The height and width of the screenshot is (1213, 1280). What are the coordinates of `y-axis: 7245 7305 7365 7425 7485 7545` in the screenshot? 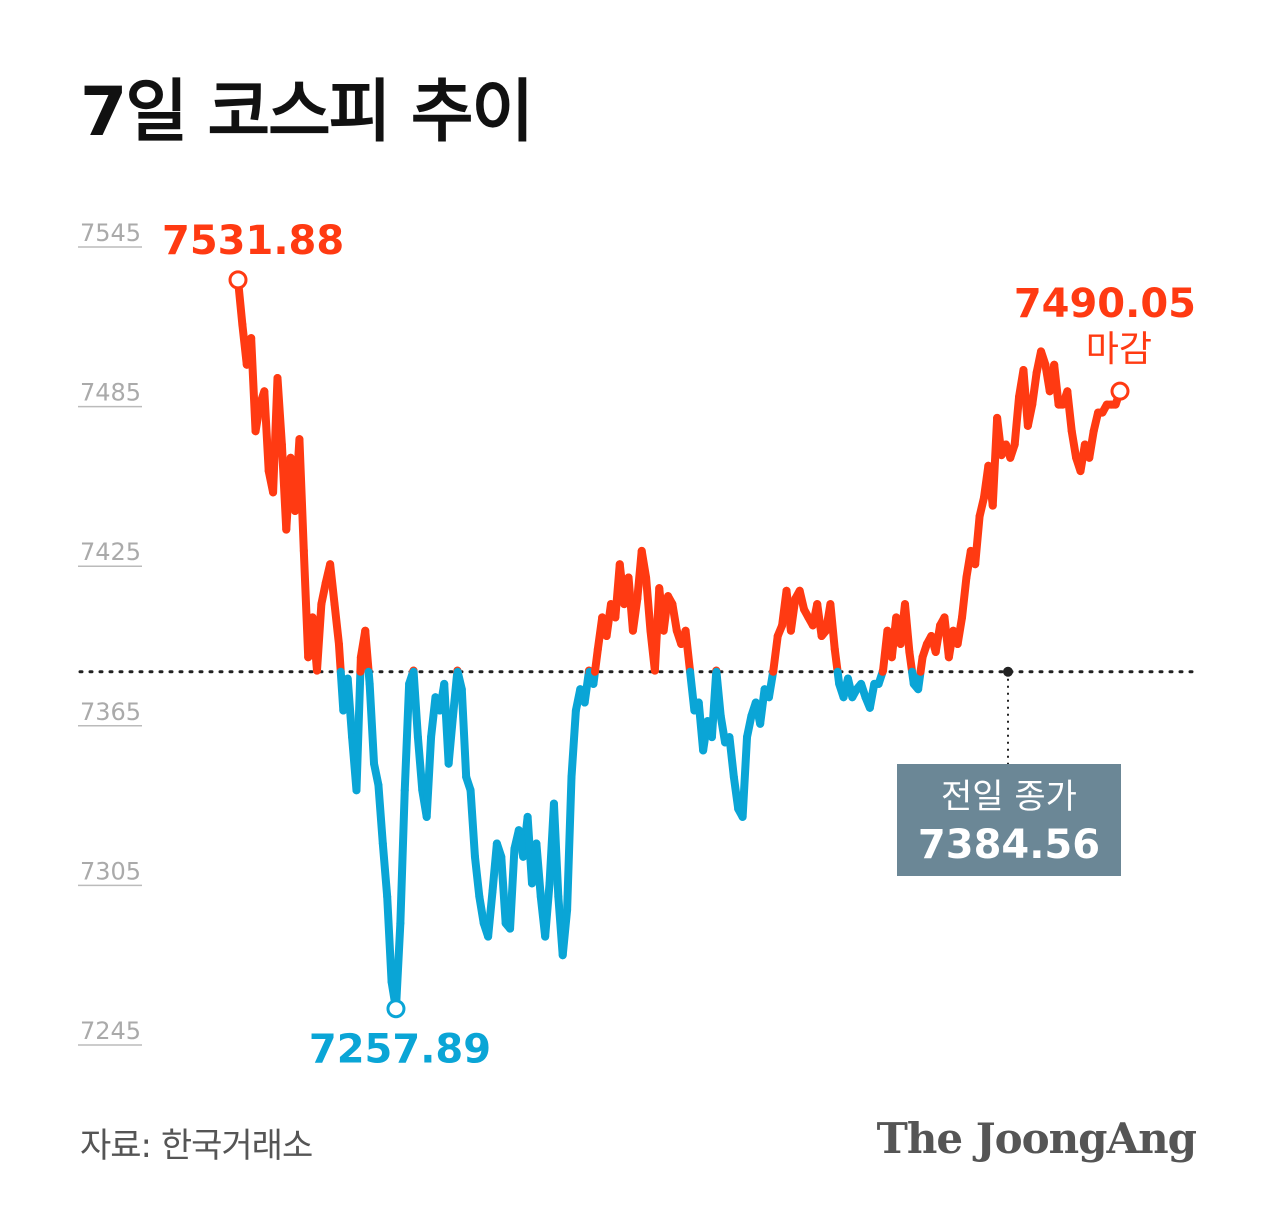 It's located at (110, 632).